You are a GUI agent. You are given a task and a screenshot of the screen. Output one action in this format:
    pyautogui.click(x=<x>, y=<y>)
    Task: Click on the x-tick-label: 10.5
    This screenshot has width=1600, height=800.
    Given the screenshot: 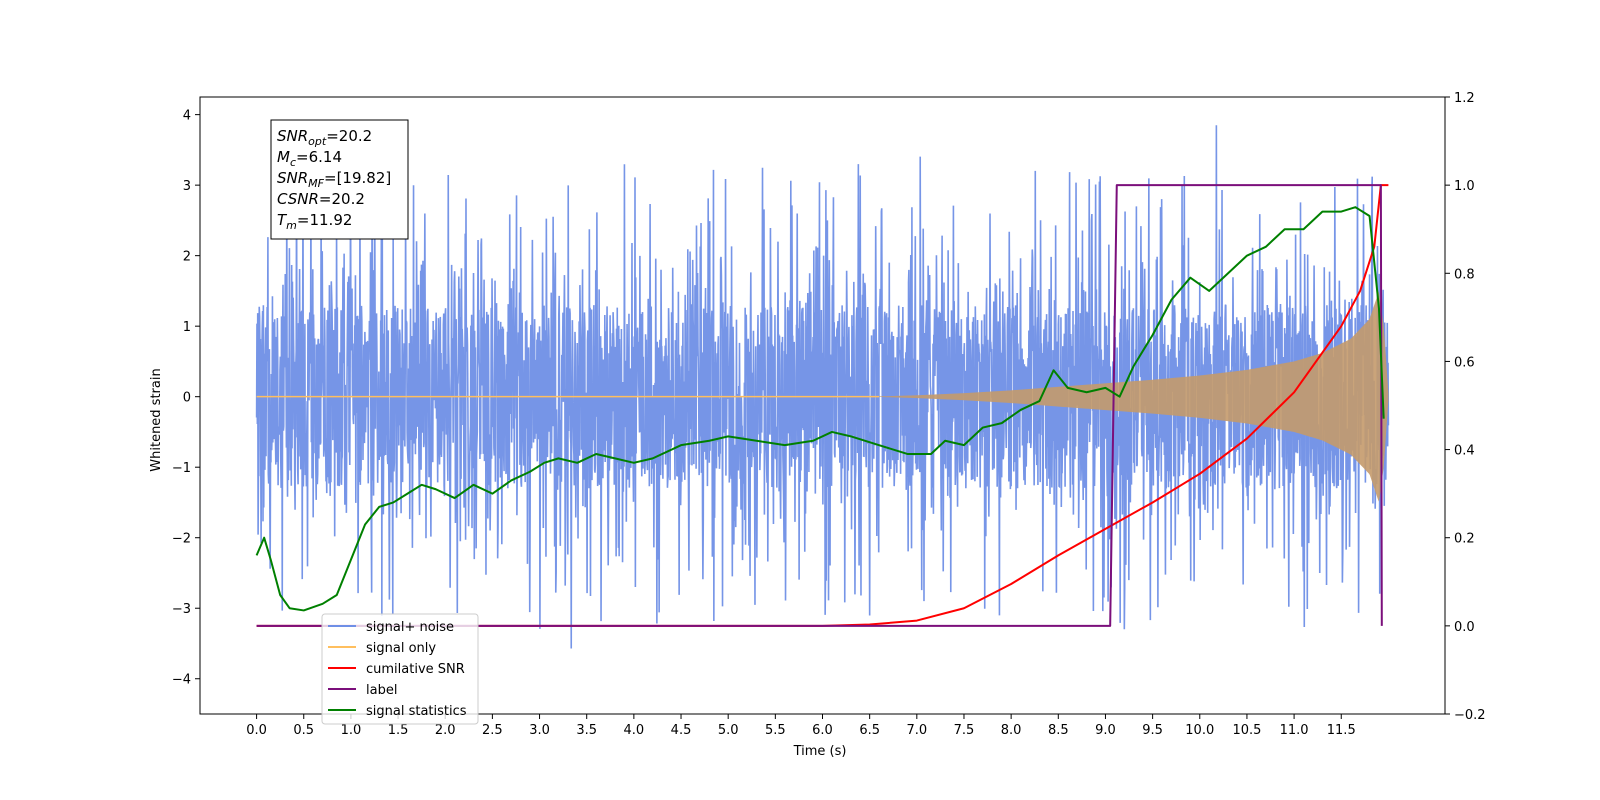 What is the action you would take?
    pyautogui.click(x=1246, y=730)
    